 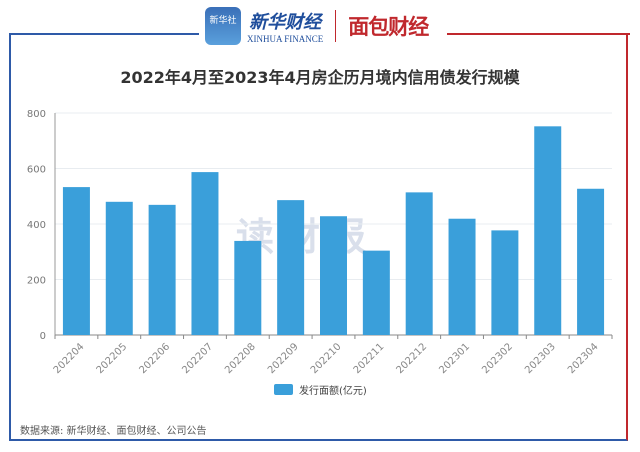 What do you see at coordinates (412, 358) in the screenshot?
I see `x-tick-label: 202212` at bounding box center [412, 358].